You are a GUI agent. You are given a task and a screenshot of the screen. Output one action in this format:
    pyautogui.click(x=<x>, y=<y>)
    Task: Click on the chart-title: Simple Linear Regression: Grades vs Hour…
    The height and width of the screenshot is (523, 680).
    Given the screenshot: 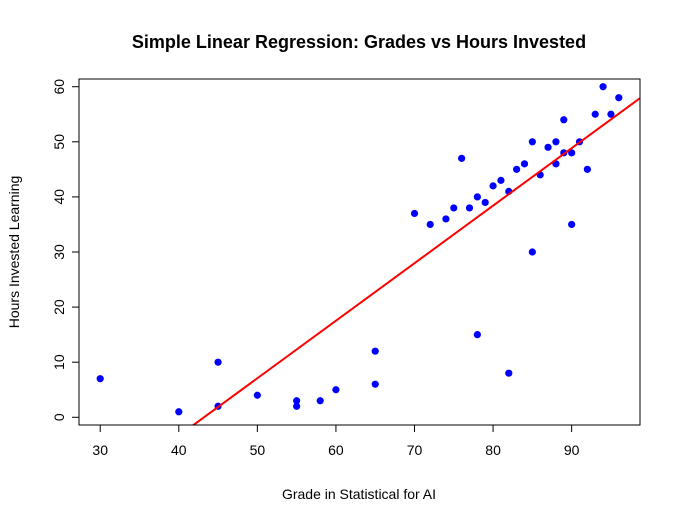 What is the action you would take?
    pyautogui.click(x=359, y=42)
    